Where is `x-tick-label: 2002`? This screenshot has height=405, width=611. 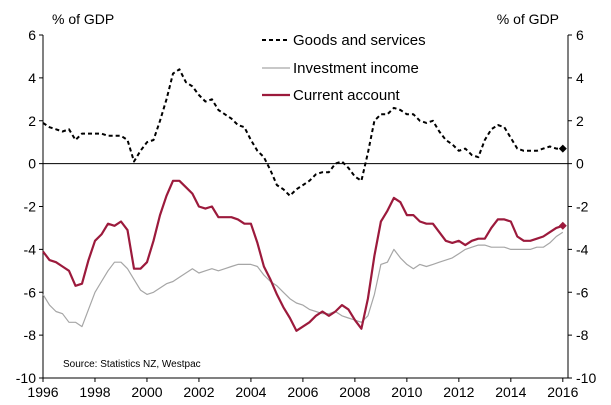 x-tick-label: 2002 is located at coordinates (198, 392).